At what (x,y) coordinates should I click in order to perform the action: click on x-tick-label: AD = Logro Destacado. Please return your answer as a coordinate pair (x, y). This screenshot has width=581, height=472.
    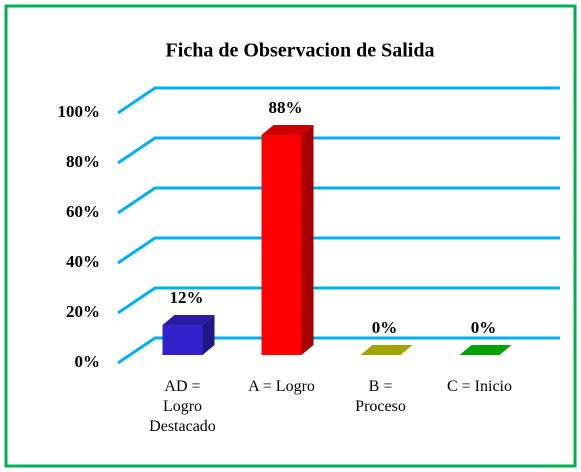
    Looking at the image, I should click on (182, 406).